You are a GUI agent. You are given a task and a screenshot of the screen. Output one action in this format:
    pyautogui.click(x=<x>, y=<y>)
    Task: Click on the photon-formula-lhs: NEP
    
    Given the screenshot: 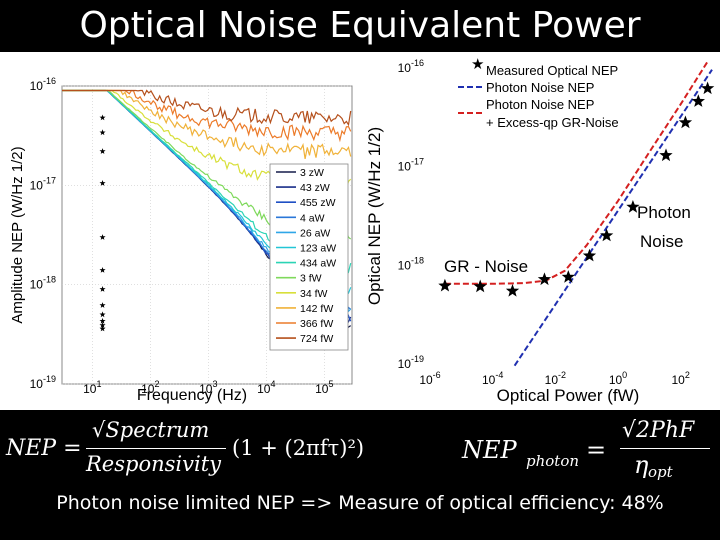 What is the action you would take?
    pyautogui.click(x=489, y=450)
    